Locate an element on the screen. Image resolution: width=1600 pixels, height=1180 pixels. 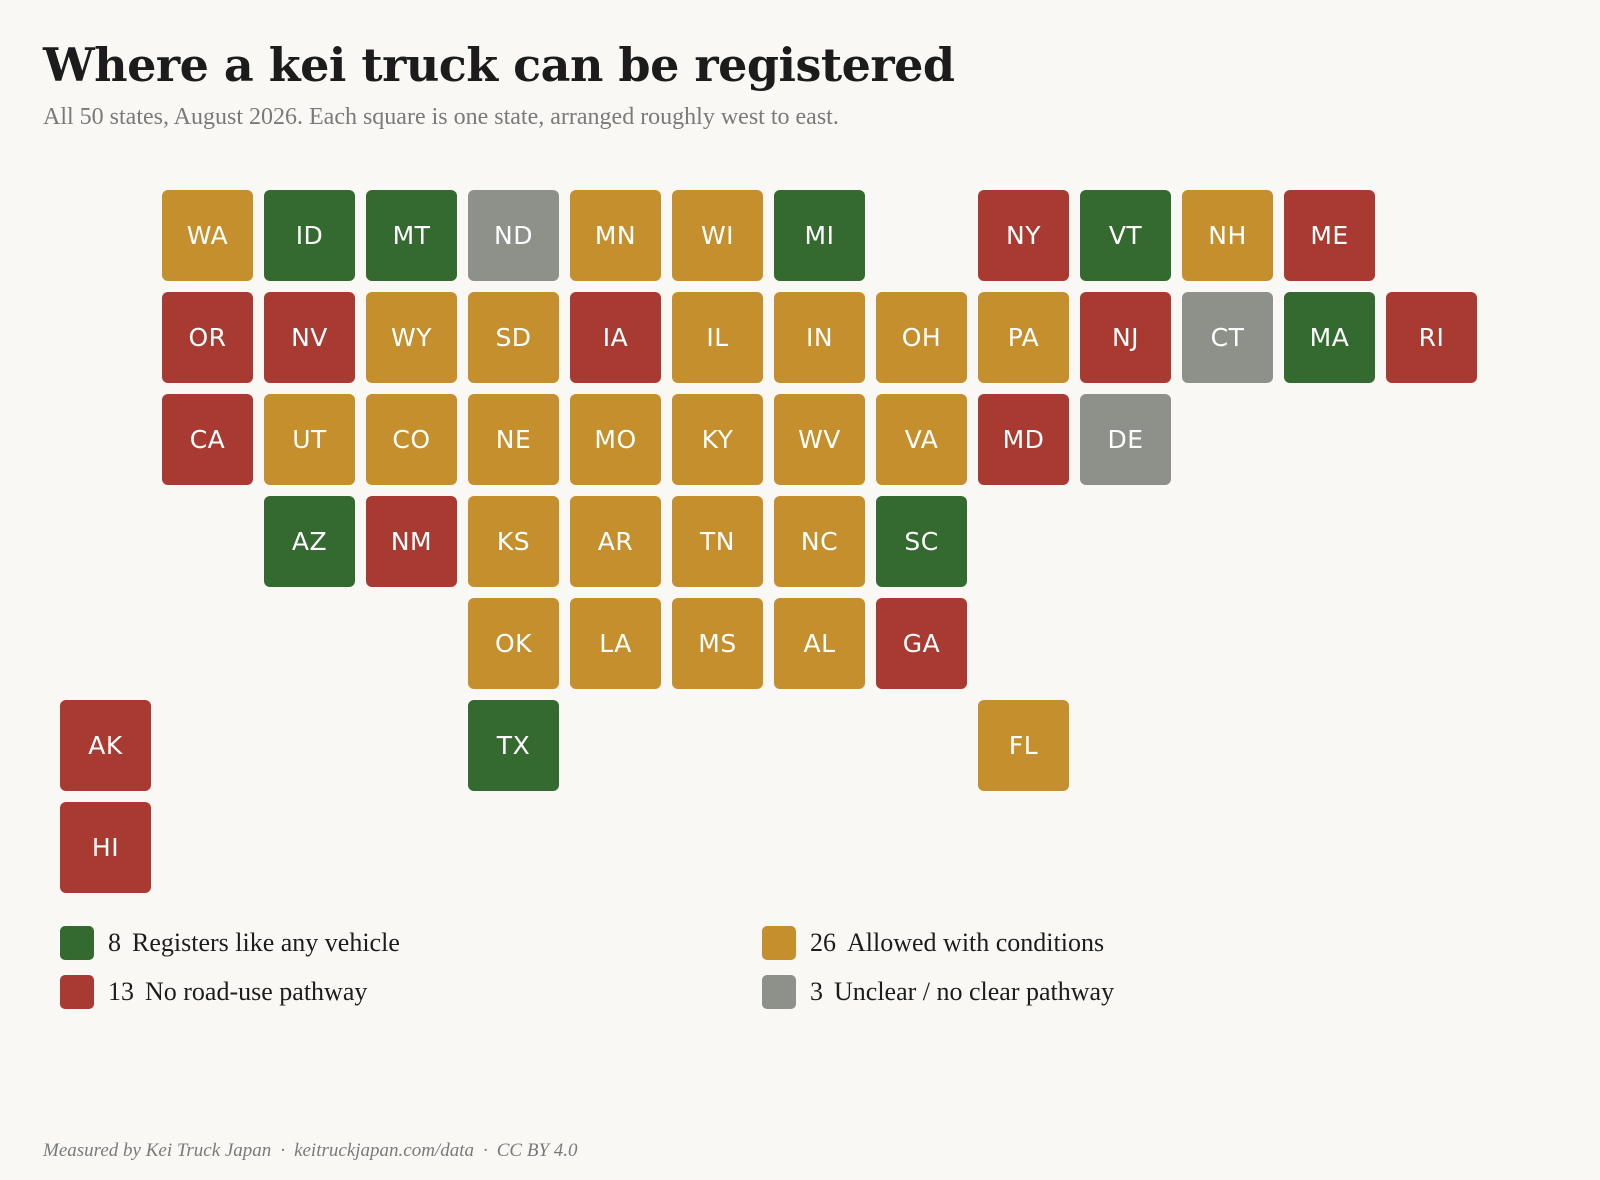
state-tile-mi: MI is located at coordinates (819, 235).